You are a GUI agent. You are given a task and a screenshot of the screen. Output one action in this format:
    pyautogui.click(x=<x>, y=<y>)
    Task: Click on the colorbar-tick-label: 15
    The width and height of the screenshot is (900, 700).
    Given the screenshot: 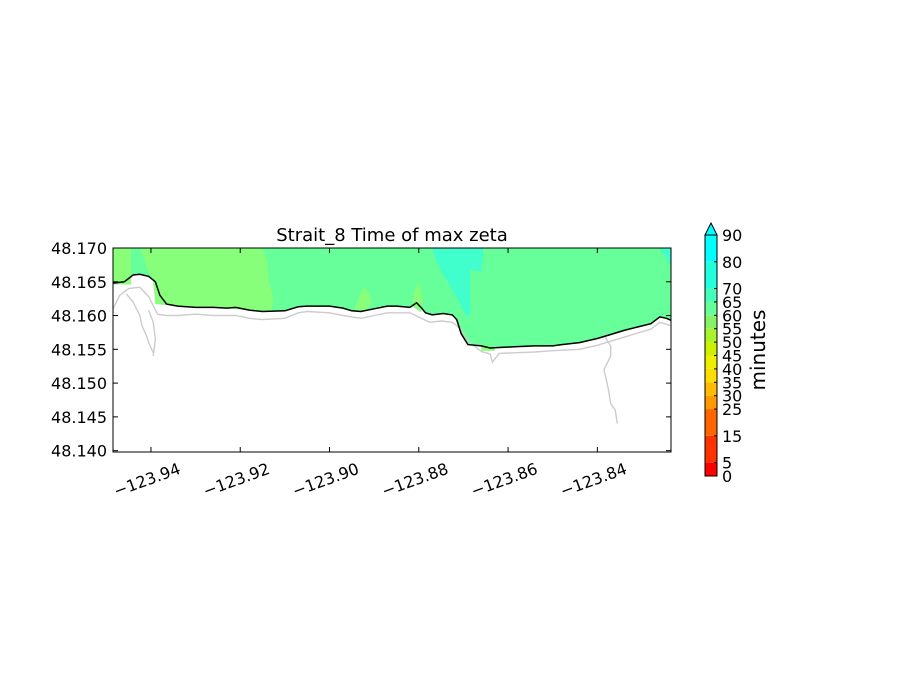 What is the action you would take?
    pyautogui.click(x=732, y=436)
    